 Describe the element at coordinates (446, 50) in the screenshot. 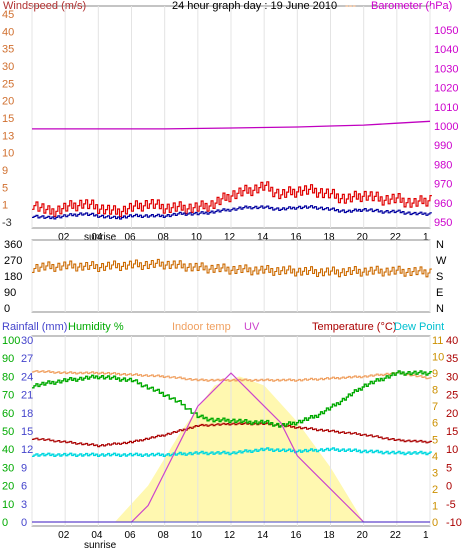

I see `baro-tick-label: 1040` at that location.